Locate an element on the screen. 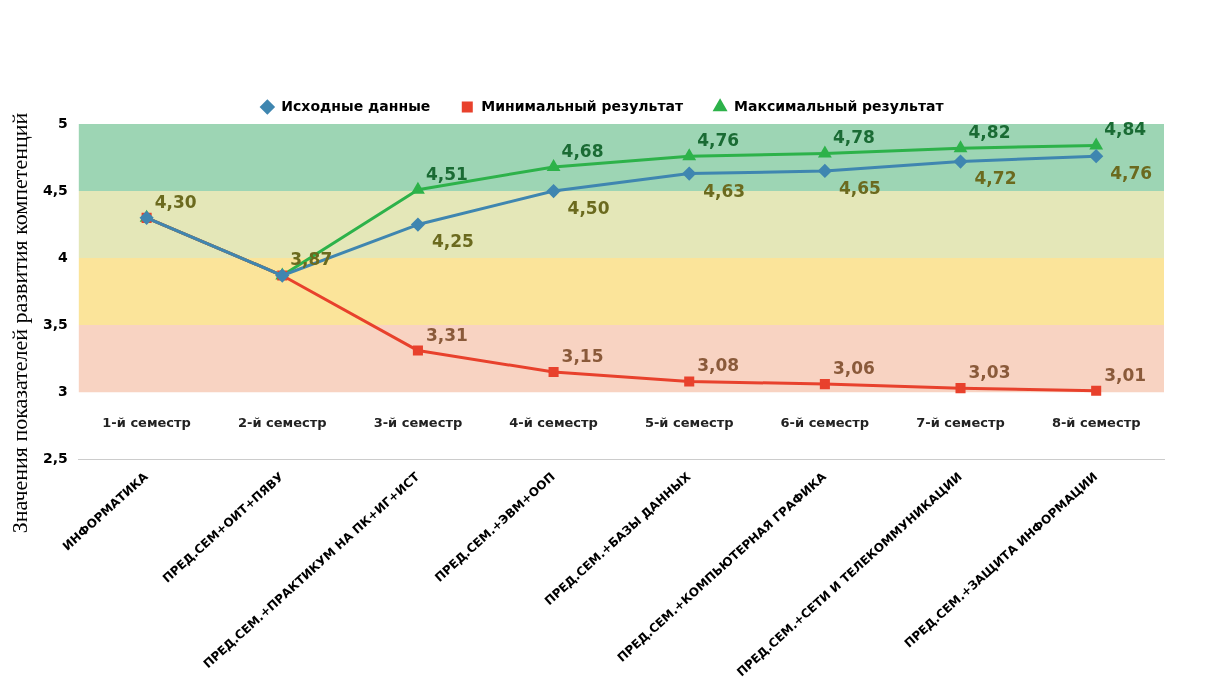 The height and width of the screenshot is (683, 1224). data-label: 4,68 is located at coordinates (582, 150).